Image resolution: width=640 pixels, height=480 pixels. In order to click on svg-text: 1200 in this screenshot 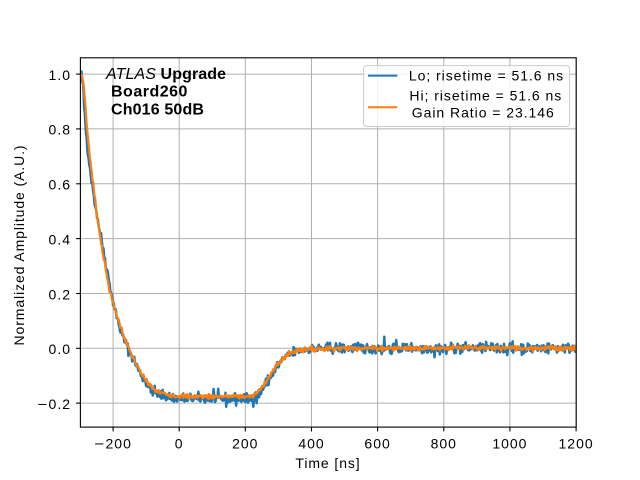, I will do `click(576, 444)`.